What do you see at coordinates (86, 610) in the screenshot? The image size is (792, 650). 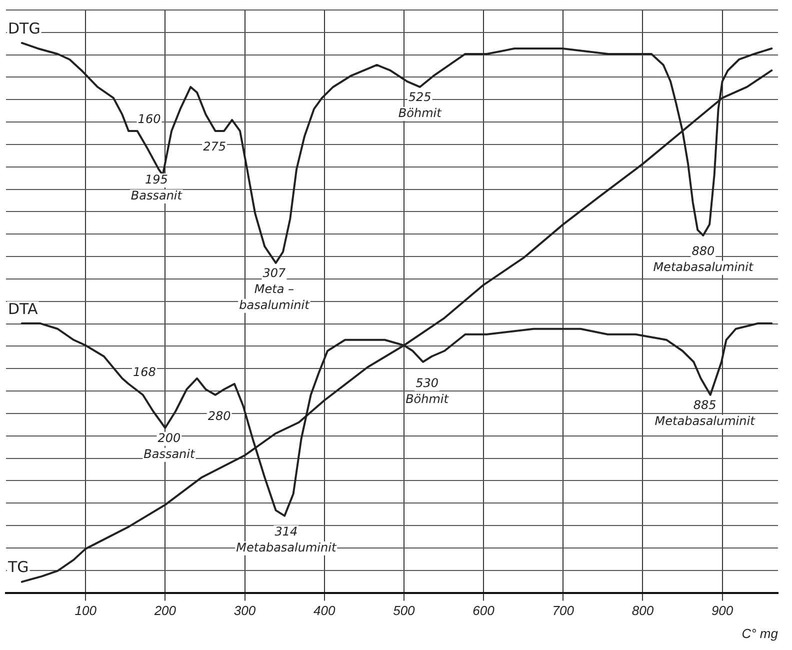 I see `x-tick-label: 100` at bounding box center [86, 610].